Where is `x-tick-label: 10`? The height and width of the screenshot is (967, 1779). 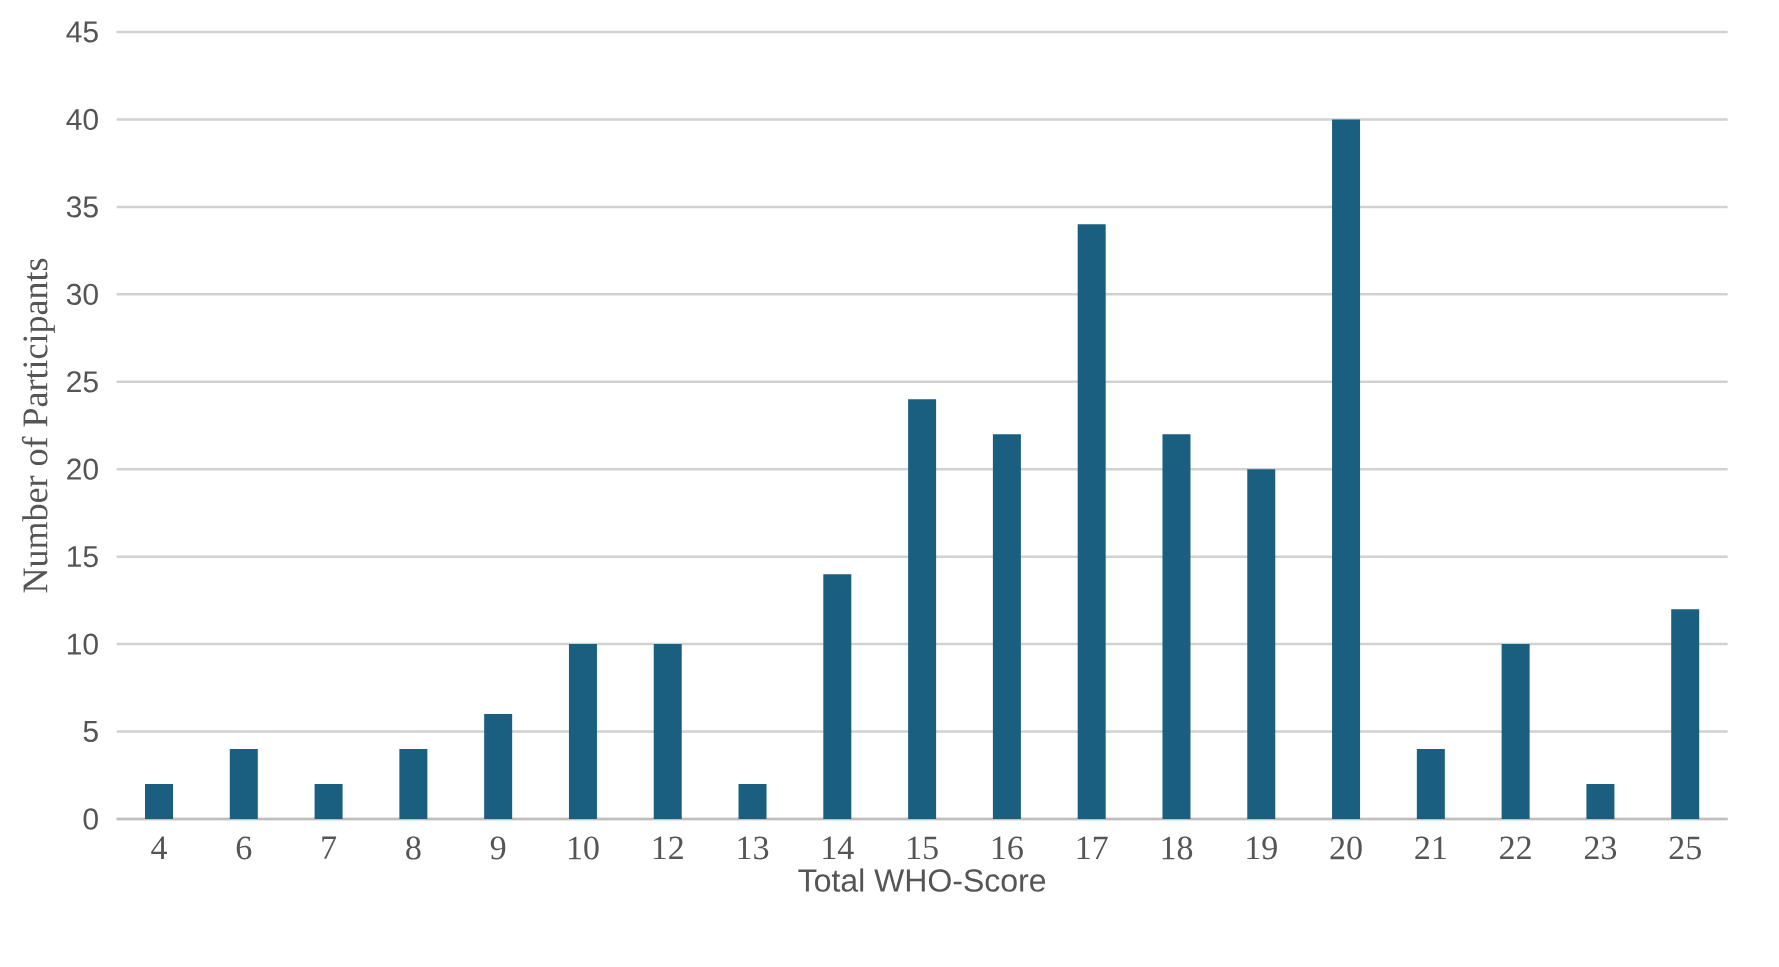
x-tick-label: 10 is located at coordinates (583, 848).